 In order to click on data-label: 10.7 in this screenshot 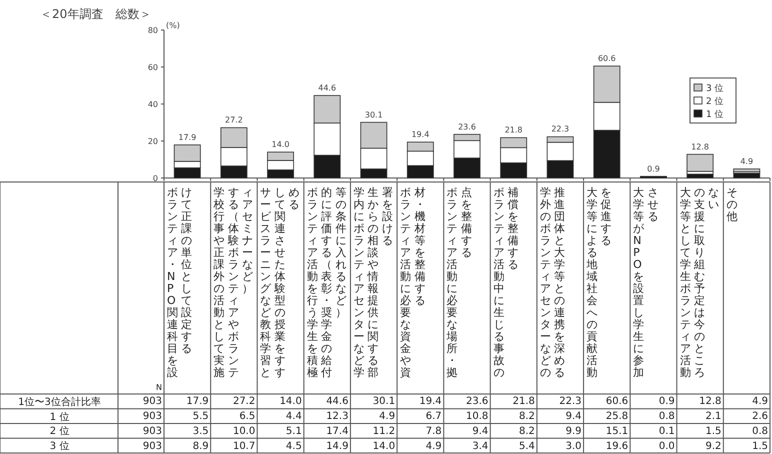, I will do `click(244, 447)`.